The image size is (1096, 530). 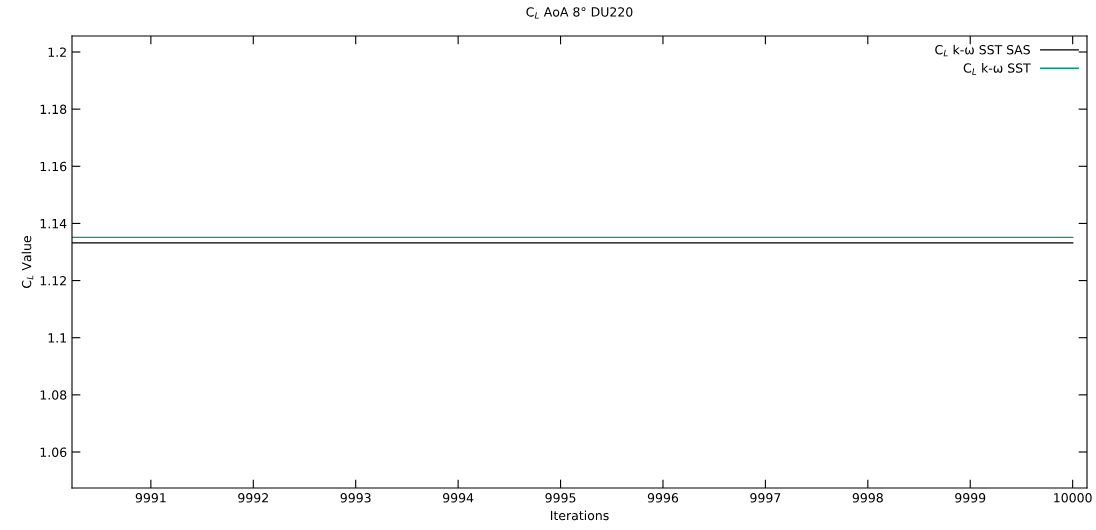 What do you see at coordinates (579, 515) in the screenshot?
I see `x-axis-title: Iterations` at bounding box center [579, 515].